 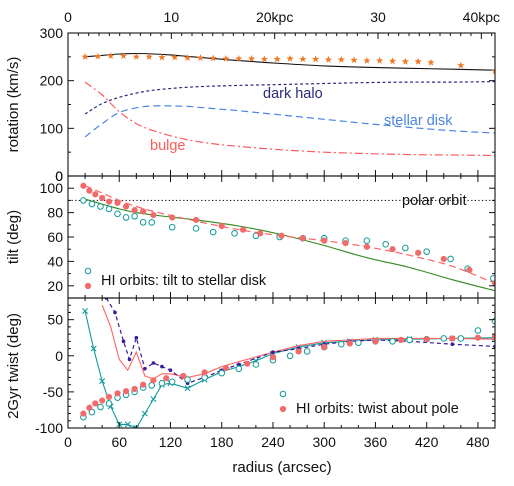 I want to click on radius-axis-title: radius (arcsec), so click(x=281, y=467).